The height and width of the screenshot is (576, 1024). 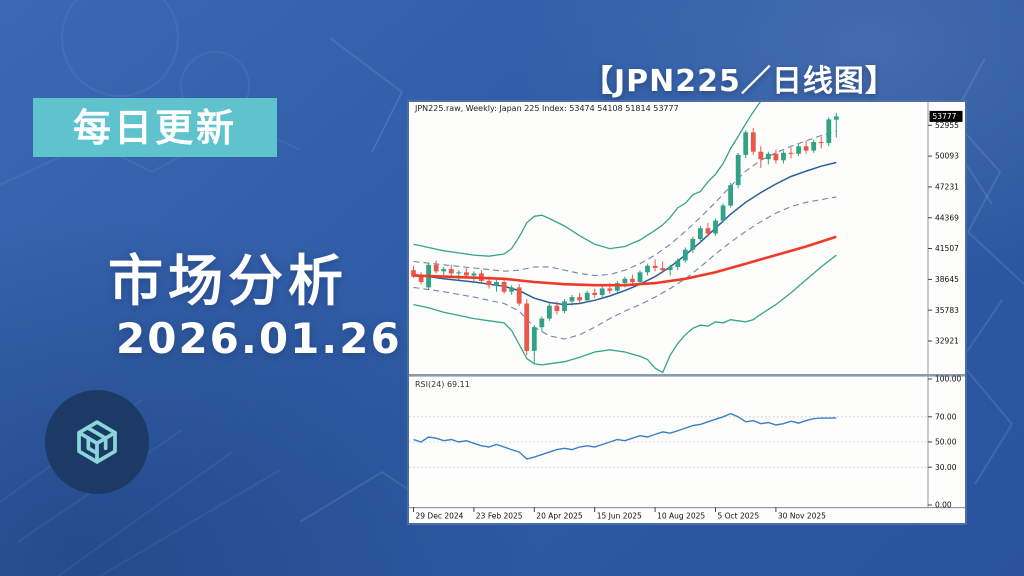 What do you see at coordinates (681, 516) in the screenshot?
I see `date-tick-label: 10 Aug 2025` at bounding box center [681, 516].